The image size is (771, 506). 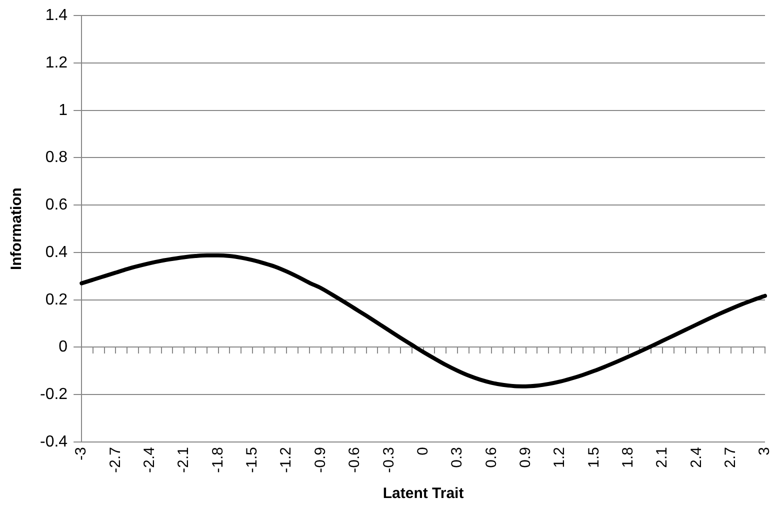 What do you see at coordinates (115, 460) in the screenshot?
I see `x-tick-label: -2.7` at bounding box center [115, 460].